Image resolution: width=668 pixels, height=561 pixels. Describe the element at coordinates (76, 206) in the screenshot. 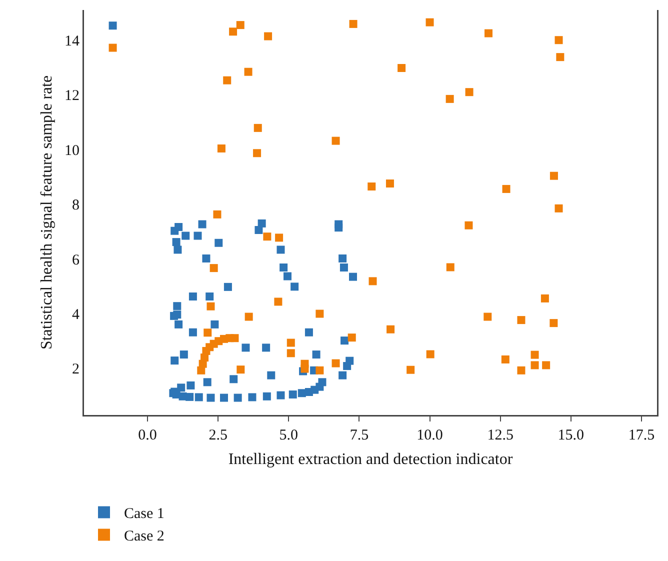

I see `y-tick-label: 8` at that location.